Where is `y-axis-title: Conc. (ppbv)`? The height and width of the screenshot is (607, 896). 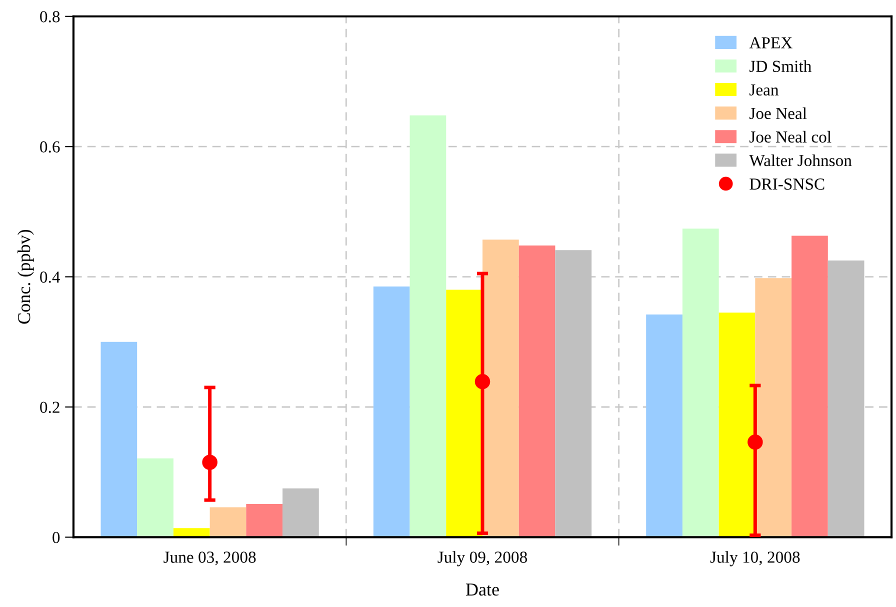 y-axis-title: Conc. (ppbv) is located at coordinates (26, 277).